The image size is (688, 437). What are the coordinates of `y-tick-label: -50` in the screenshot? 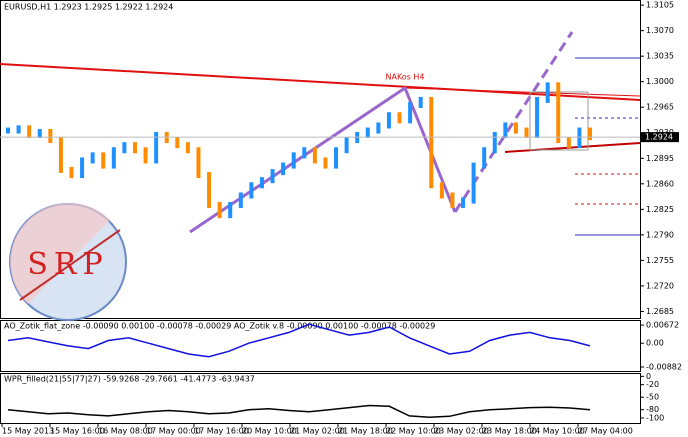 It's located at (652, 397).